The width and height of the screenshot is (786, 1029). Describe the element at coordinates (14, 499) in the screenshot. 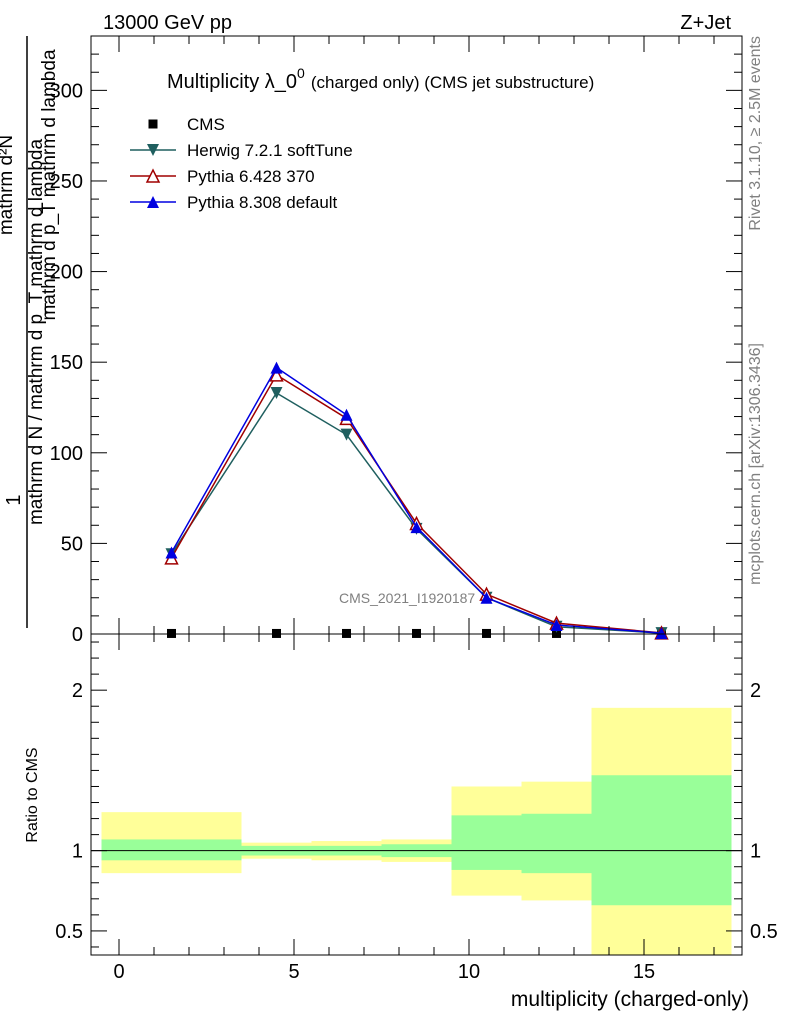

I see `ylabel-numerator: 1` at that location.